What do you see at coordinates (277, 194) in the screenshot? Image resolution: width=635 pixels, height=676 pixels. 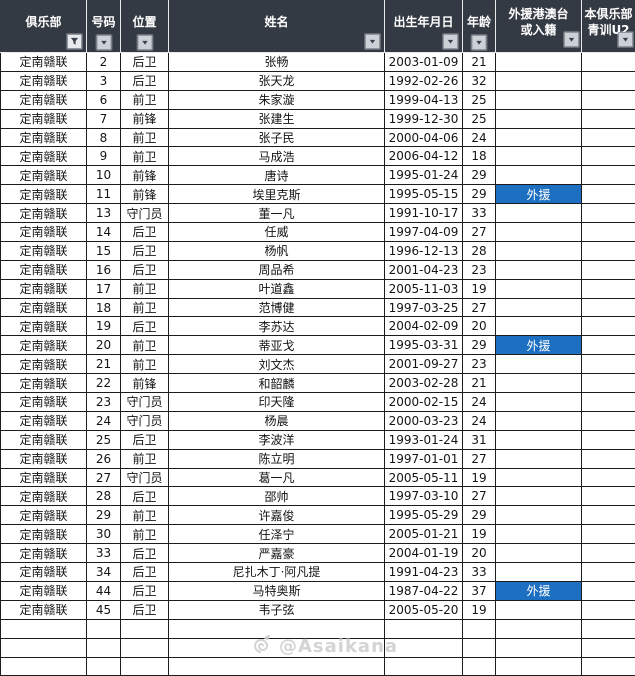 I see `cell-name: 埃里克斯` at bounding box center [277, 194].